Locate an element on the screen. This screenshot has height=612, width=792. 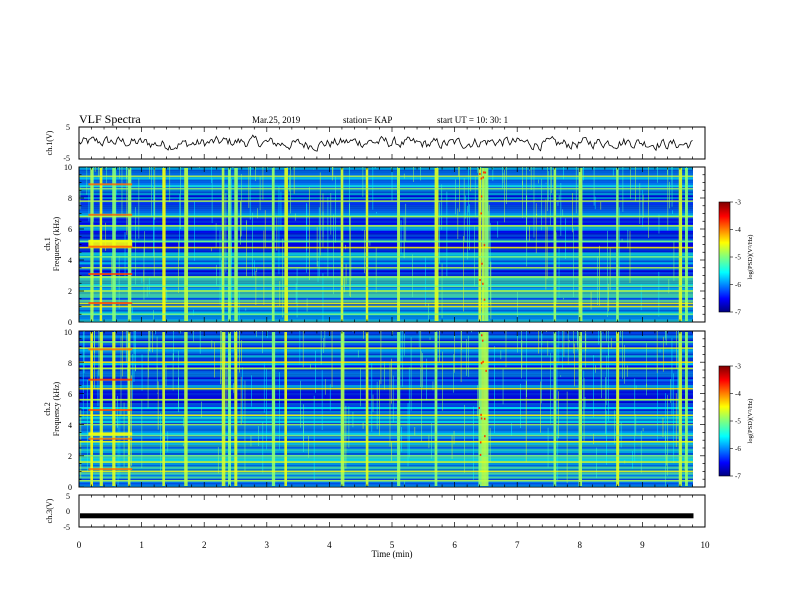
ch3-ytick-mid: 0 is located at coordinates (68, 511).